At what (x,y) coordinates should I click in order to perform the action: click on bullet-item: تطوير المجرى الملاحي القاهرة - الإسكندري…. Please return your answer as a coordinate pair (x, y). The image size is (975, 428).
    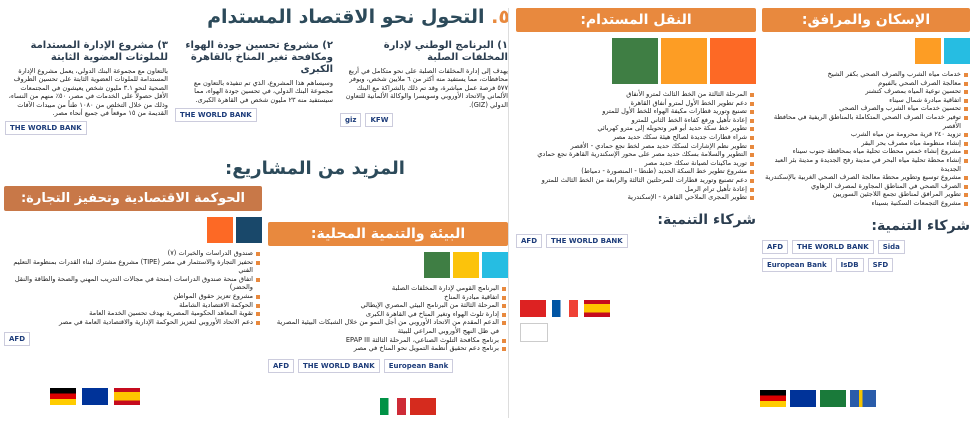
    Looking at the image, I should click on (635, 197).